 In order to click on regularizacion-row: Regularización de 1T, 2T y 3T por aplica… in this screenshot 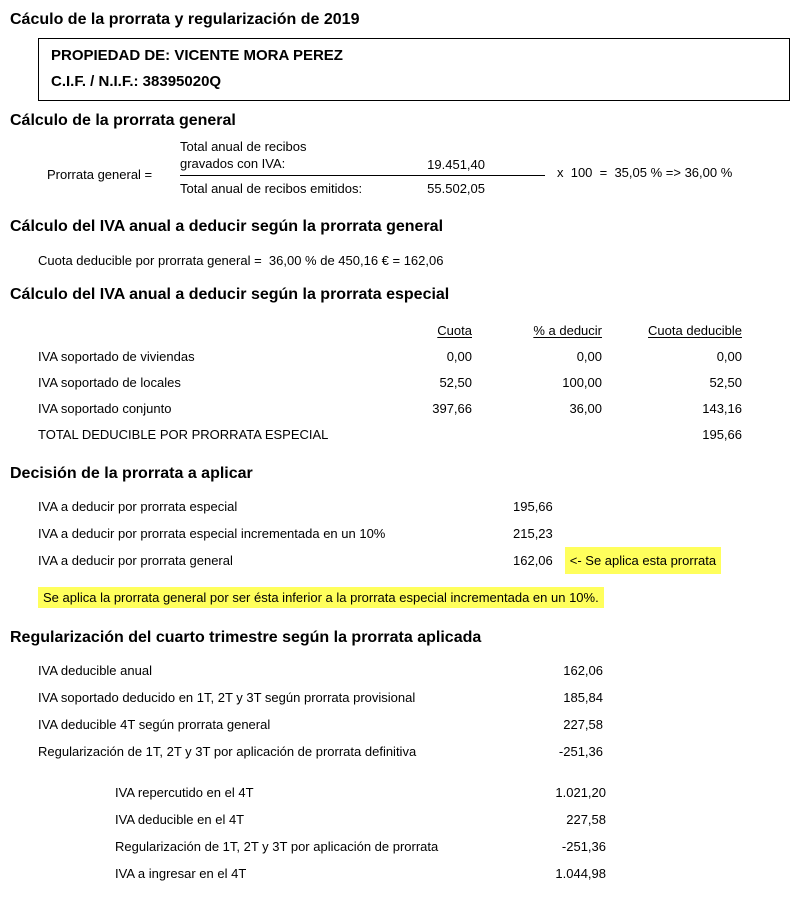, I will do `click(424, 751)`.